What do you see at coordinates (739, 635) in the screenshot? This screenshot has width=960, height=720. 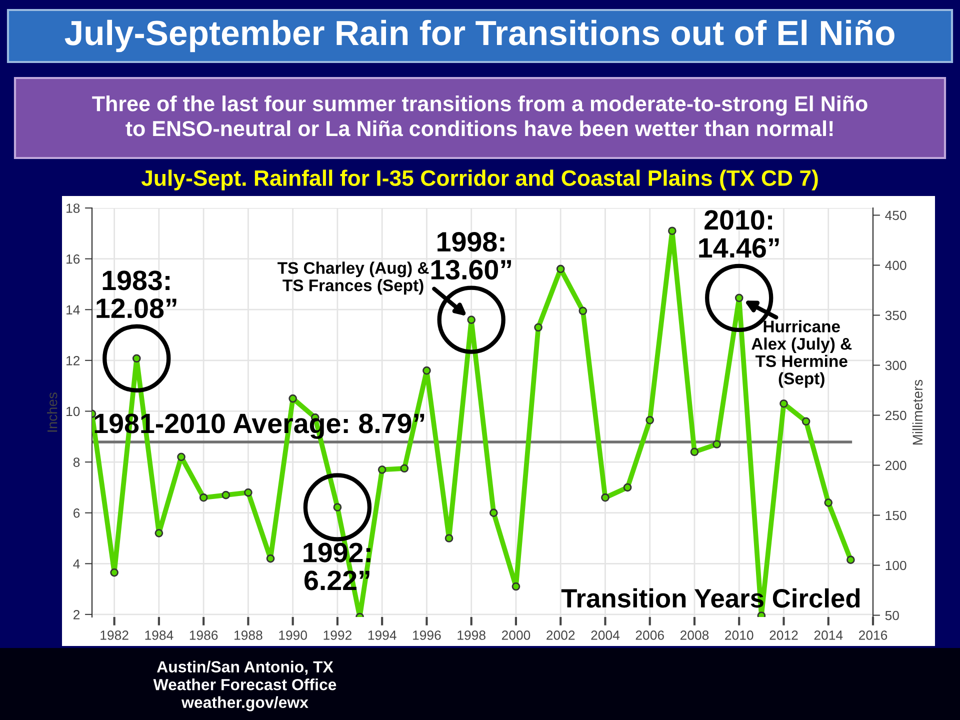 I see `x-tick-label: 2010` at bounding box center [739, 635].